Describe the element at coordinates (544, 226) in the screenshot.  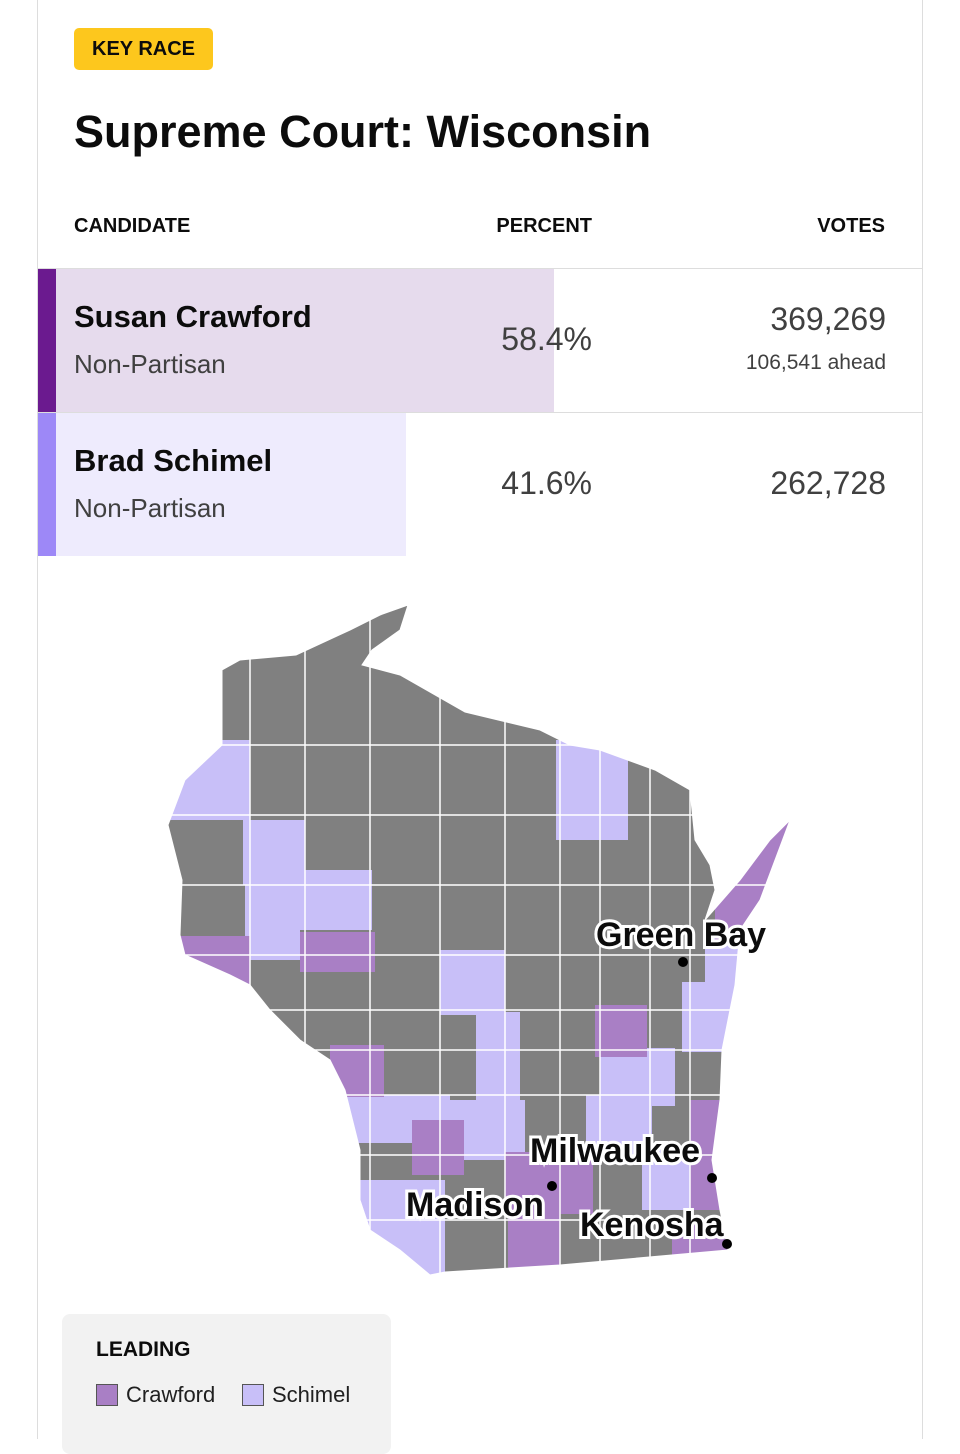
I see `header: PERCENT` at that location.